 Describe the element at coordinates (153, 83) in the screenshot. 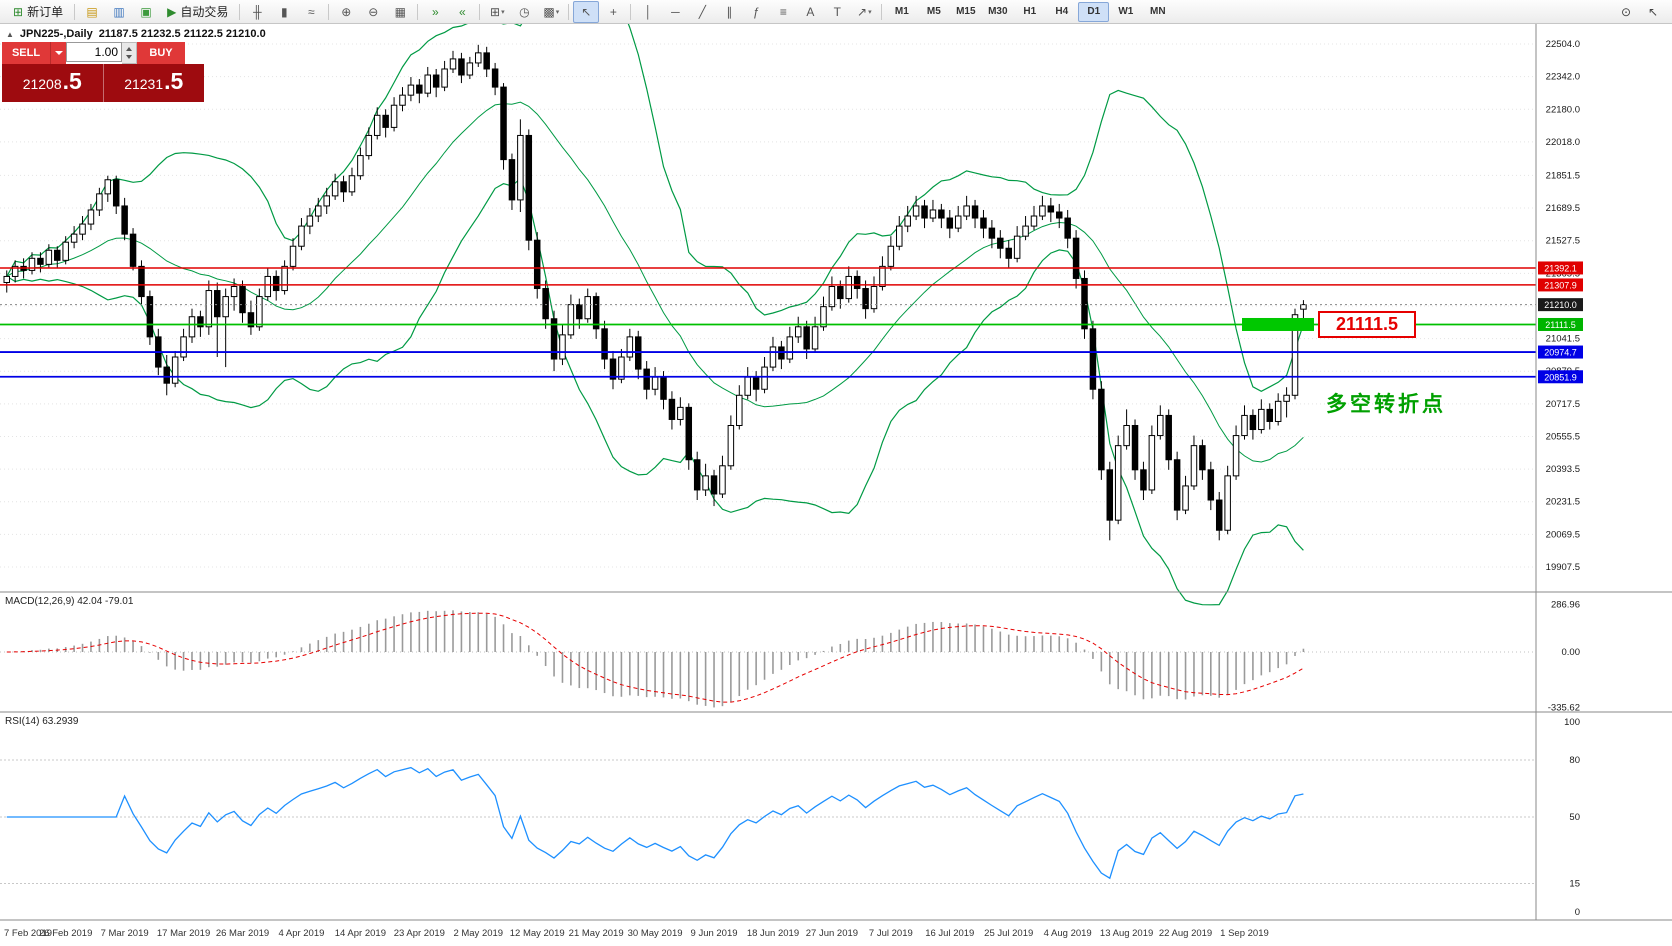

I see `buy-price: 21231 .5` at that location.